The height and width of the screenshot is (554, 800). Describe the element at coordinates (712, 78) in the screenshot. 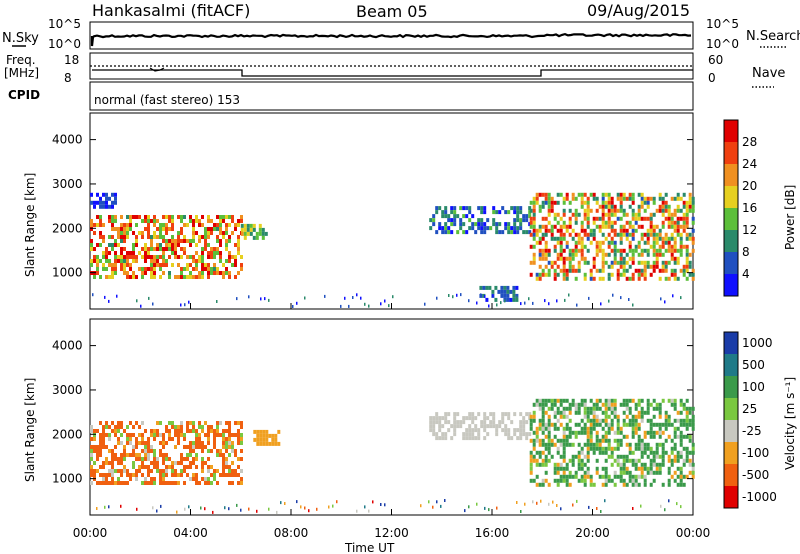

I see `nave-tick-bottom: 0` at that location.